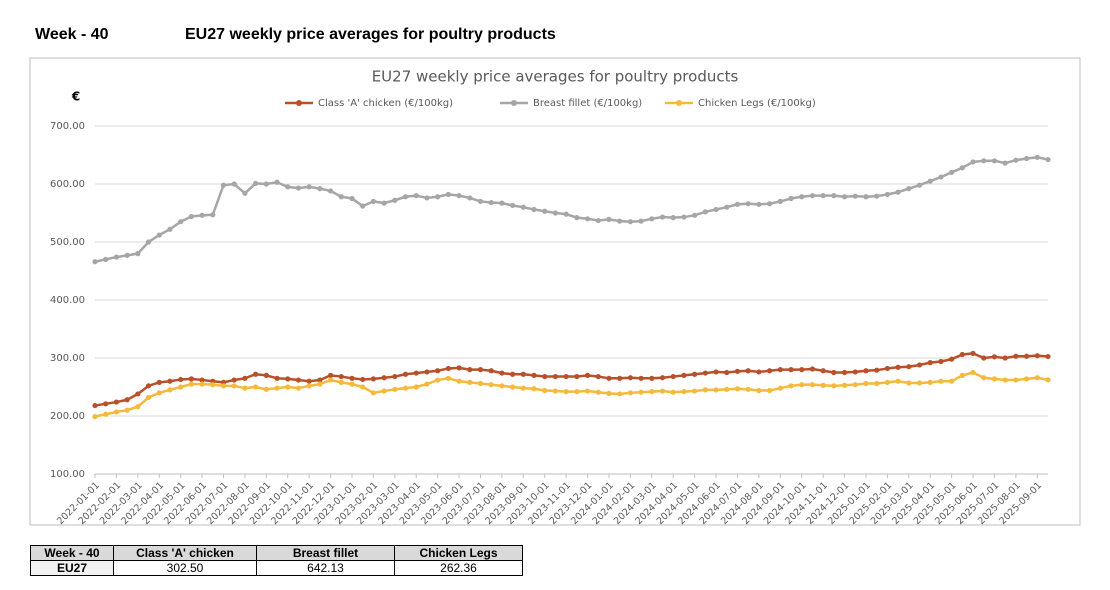  I want to click on week-label: Week - 40, so click(72, 34).